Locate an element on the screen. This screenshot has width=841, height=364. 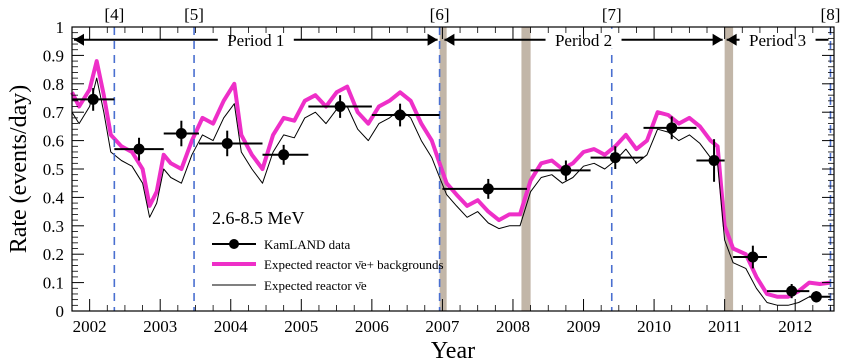
y-tick-label: 0.4 is located at coordinates (54, 197).